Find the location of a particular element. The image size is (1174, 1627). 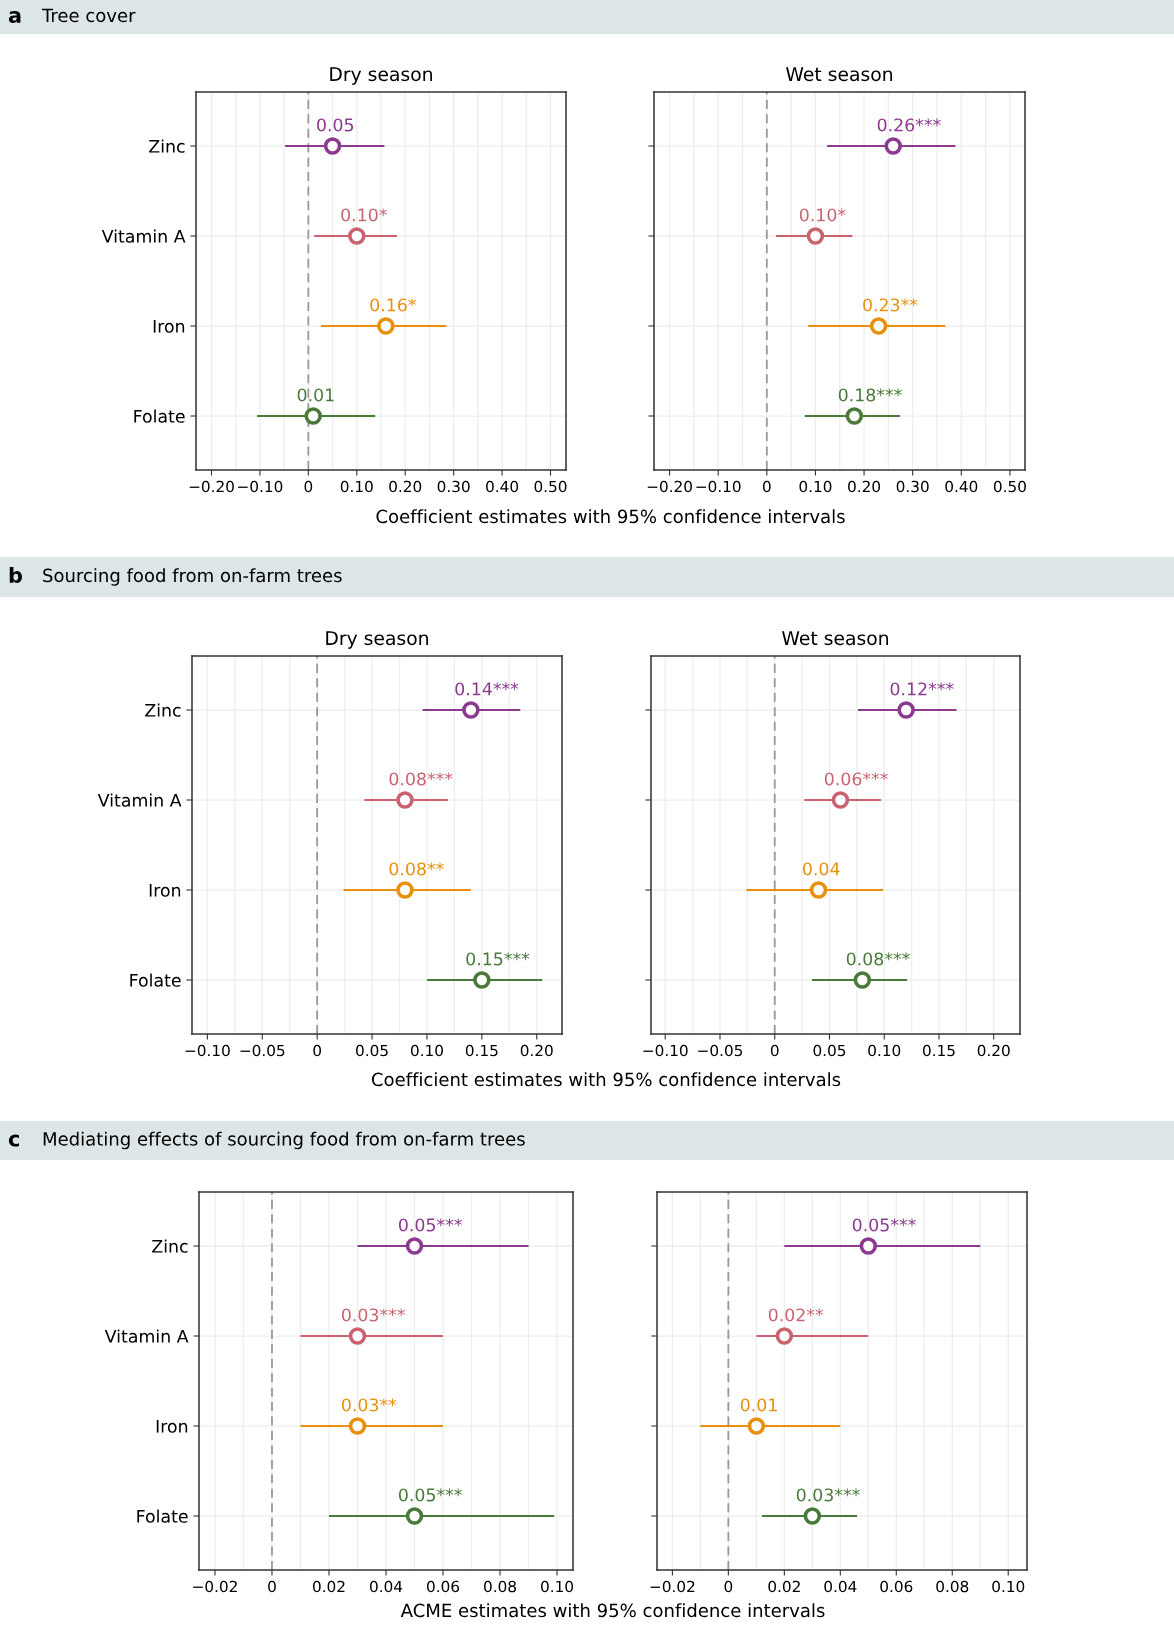

data-label: 0.18*** is located at coordinates (870, 395).